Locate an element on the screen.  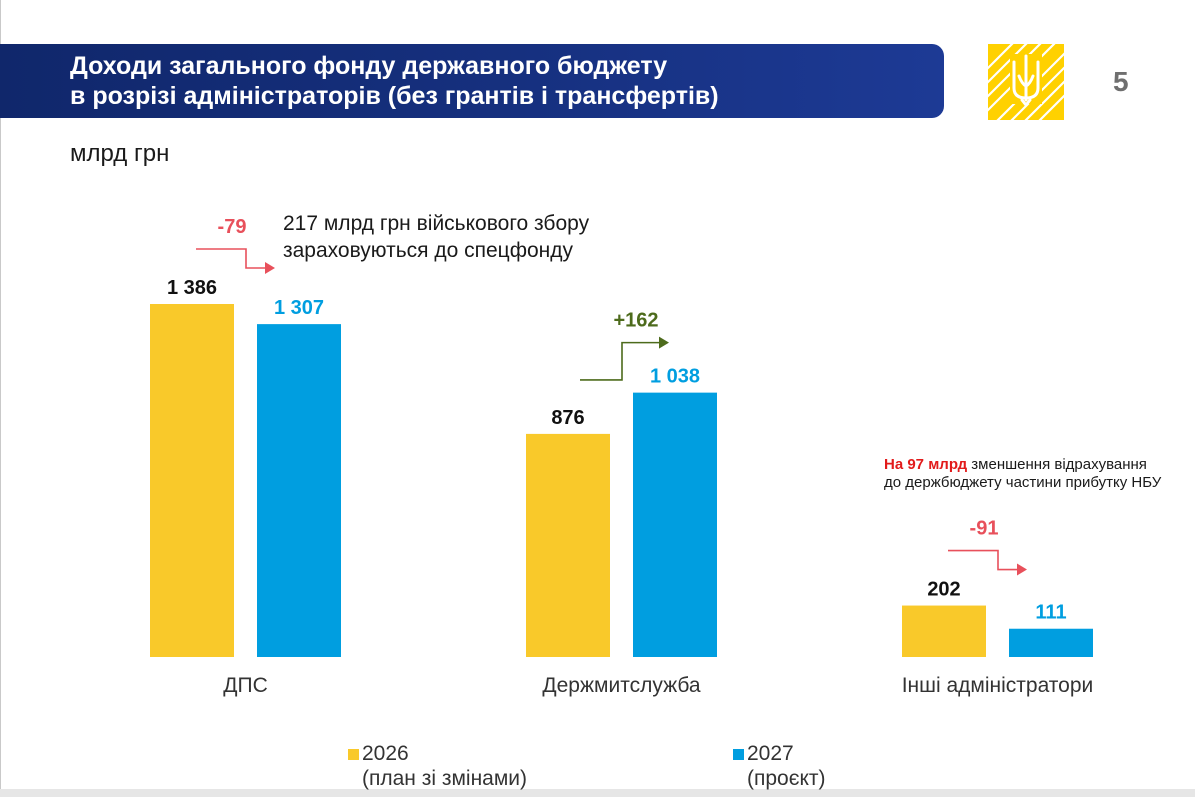
left-border-line is located at coordinates (0, 395).